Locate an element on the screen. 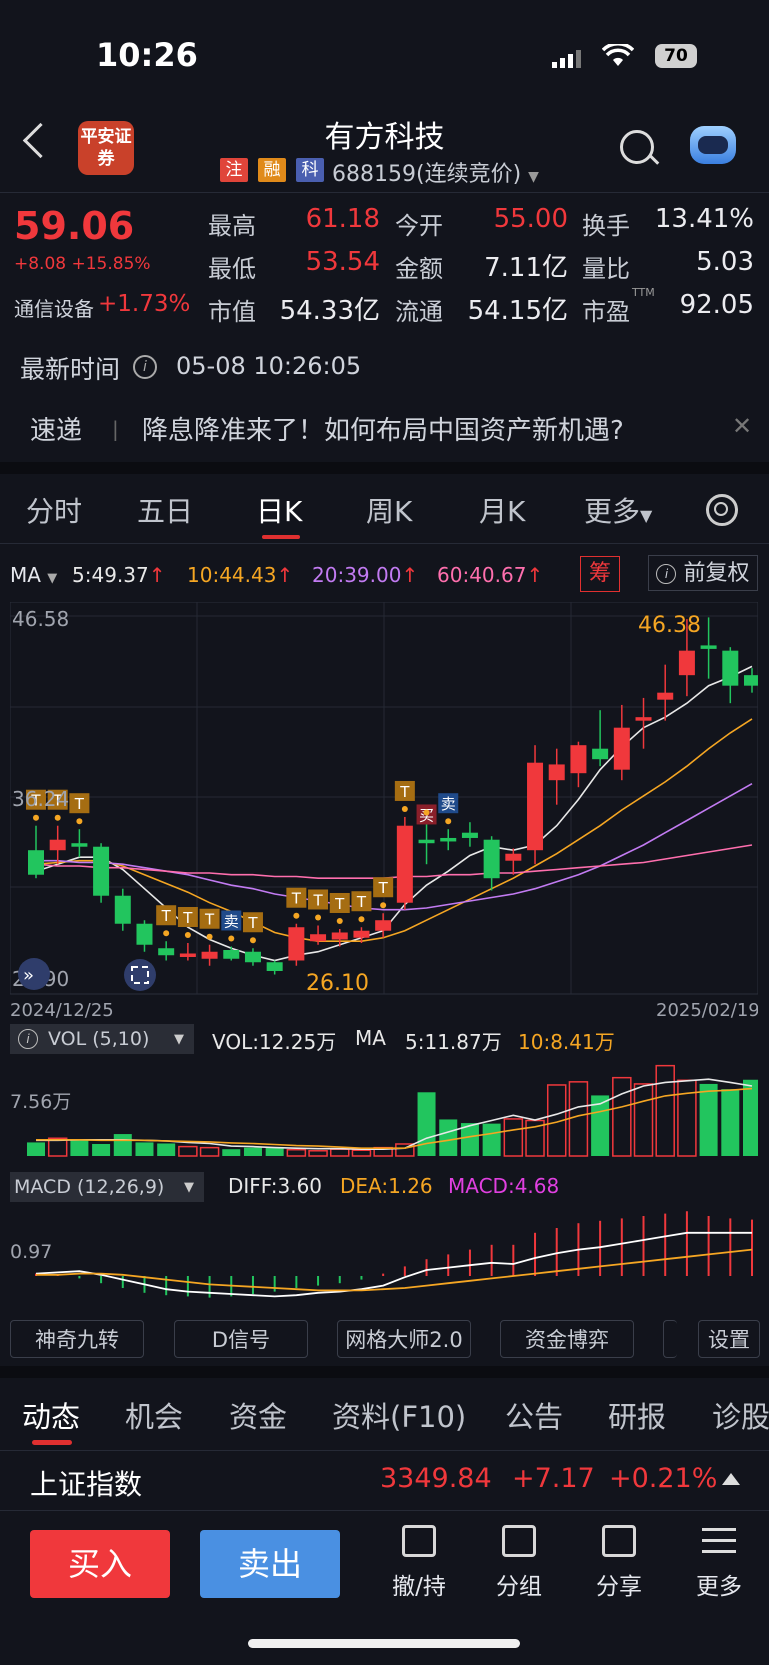 Image resolution: width=769 pixels, height=1665 pixels. folder-icon is located at coordinates (519, 1541).